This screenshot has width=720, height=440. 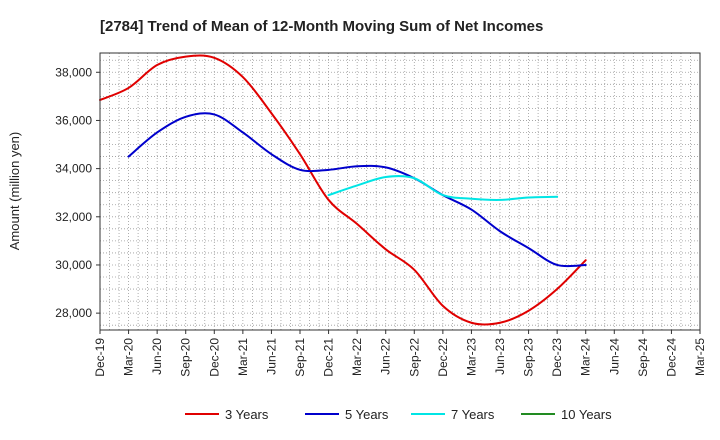 I want to click on series-line-7-years, so click(x=443, y=188).